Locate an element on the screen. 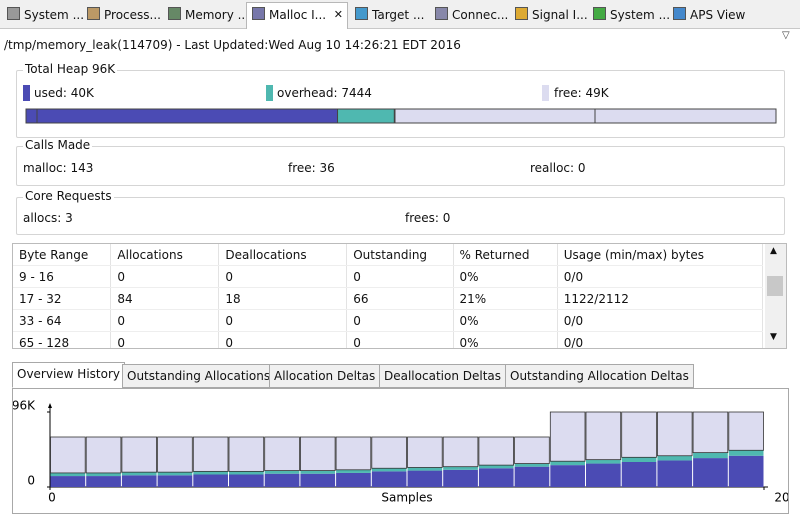  table-cell: 84 is located at coordinates (165, 298).